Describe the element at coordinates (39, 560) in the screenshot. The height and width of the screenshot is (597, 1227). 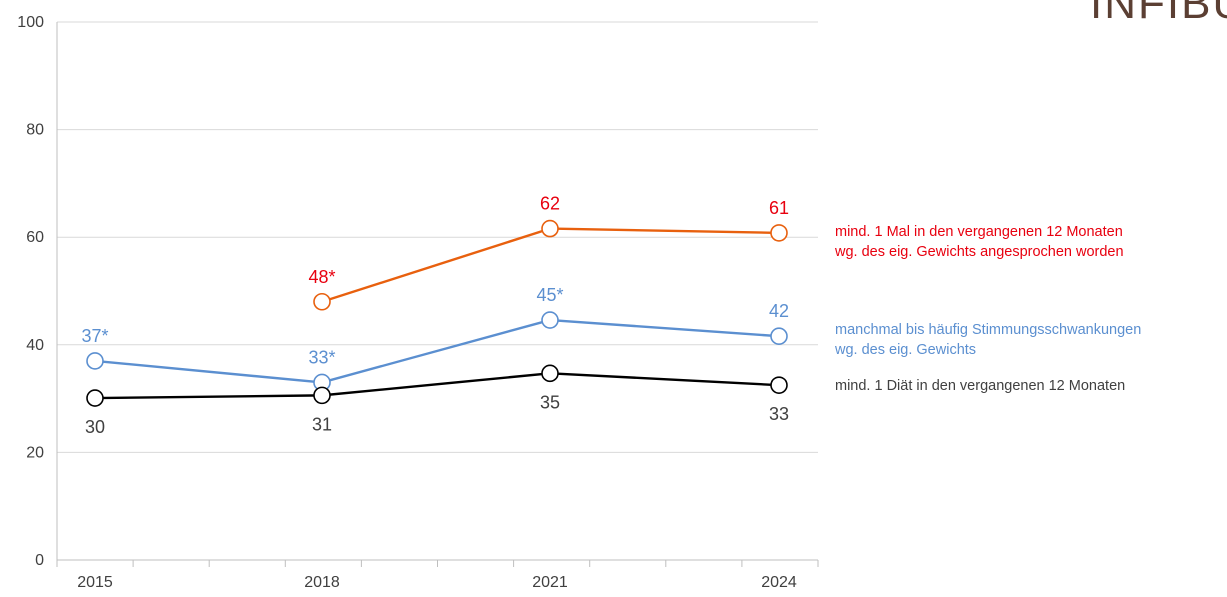
I see `y-tick-label: 0` at that location.